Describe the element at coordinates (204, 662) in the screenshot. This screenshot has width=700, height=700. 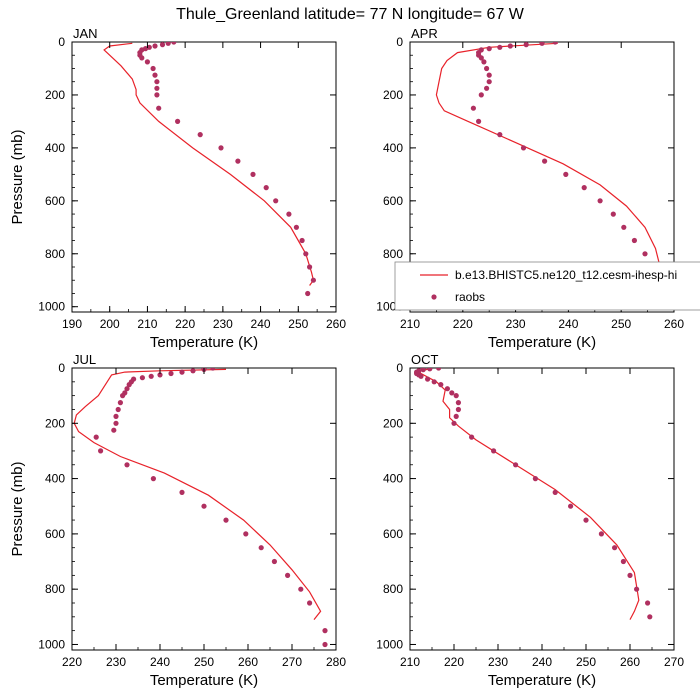
I see `x-tick-label: 250` at that location.